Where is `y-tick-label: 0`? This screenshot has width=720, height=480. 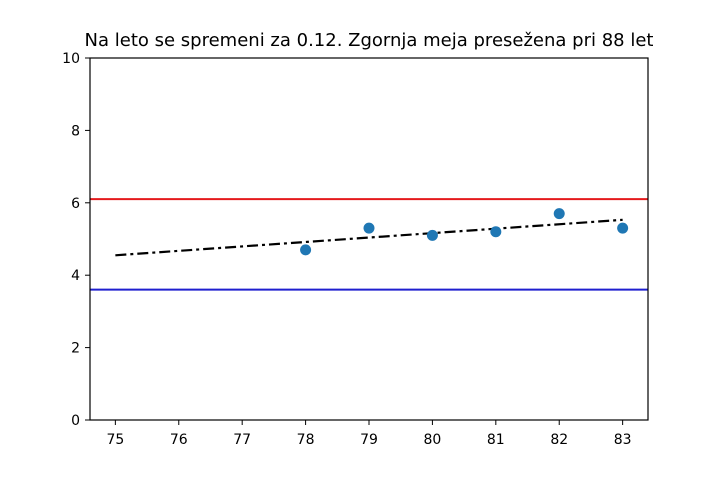 y-tick-label: 0 is located at coordinates (75, 421).